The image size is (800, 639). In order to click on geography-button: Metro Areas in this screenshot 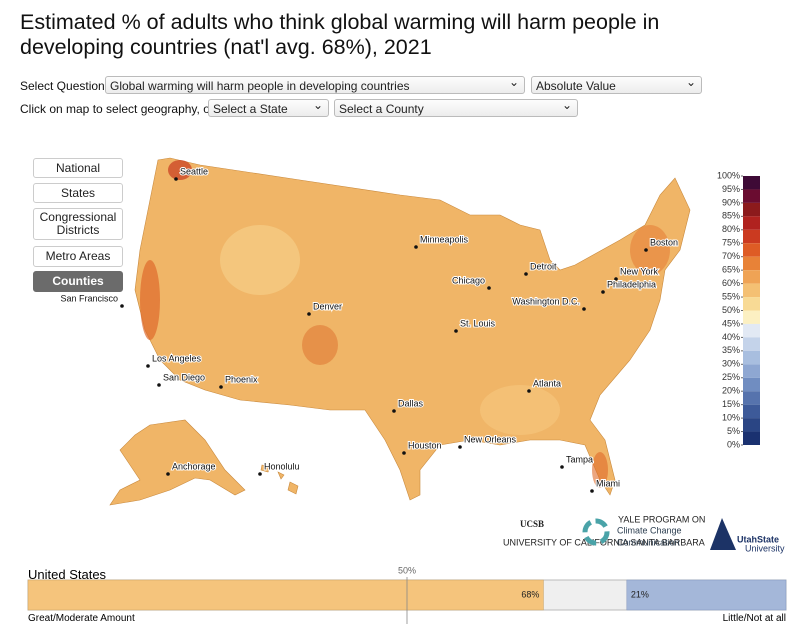, I will do `click(78, 256)`.